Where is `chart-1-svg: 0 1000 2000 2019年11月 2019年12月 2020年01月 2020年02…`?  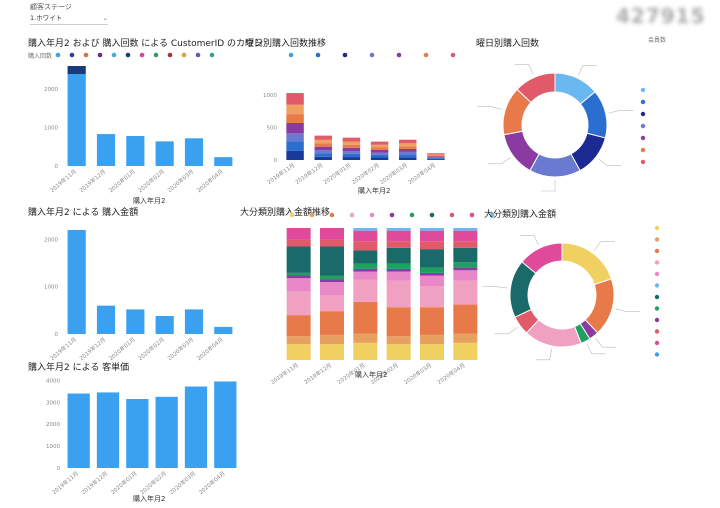 chart-1-svg: 0 1000 2000 2019年11月 2019年12月 2020年01月 2020年02… is located at coordinates (133, 126).